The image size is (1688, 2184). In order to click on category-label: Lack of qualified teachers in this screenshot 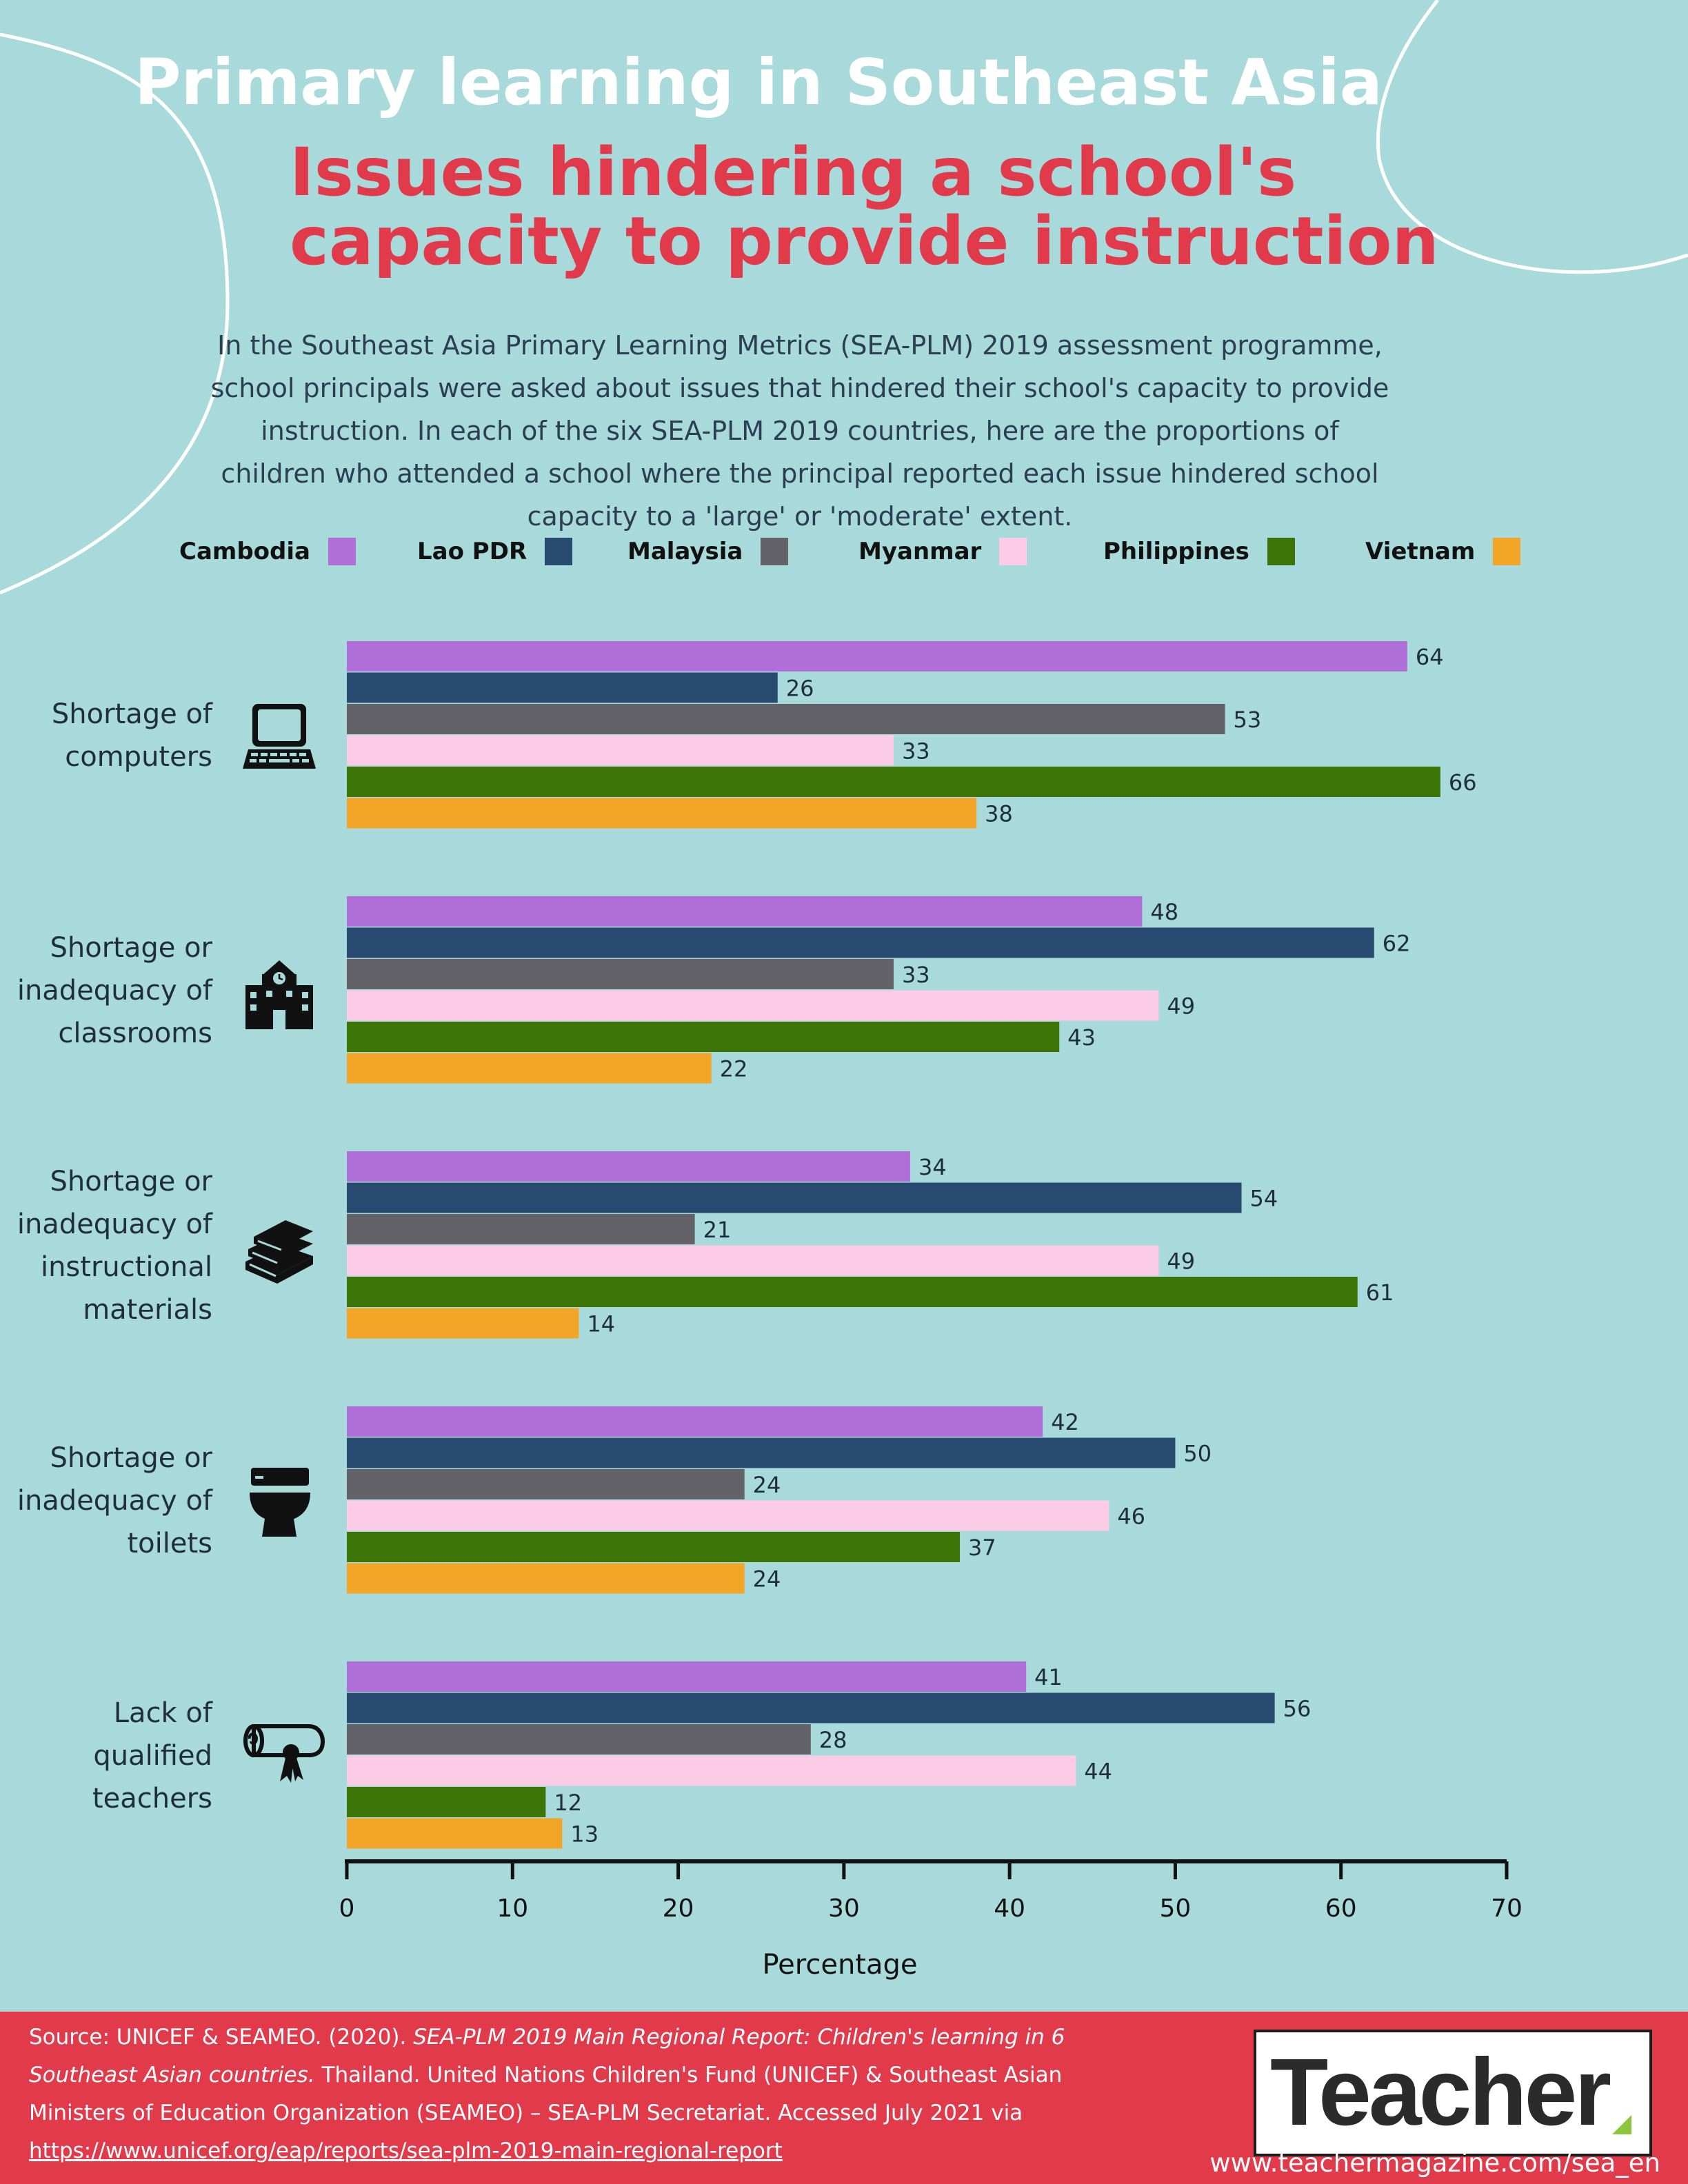, I will do `click(152, 1756)`.